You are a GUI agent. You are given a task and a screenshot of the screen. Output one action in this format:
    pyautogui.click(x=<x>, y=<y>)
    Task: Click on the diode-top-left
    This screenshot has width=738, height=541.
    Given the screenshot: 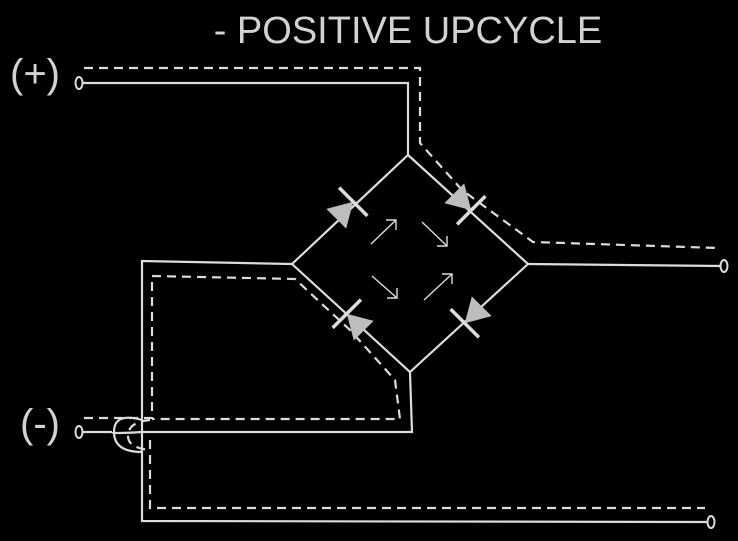 What is the action you would take?
    pyautogui.click(x=347, y=207)
    